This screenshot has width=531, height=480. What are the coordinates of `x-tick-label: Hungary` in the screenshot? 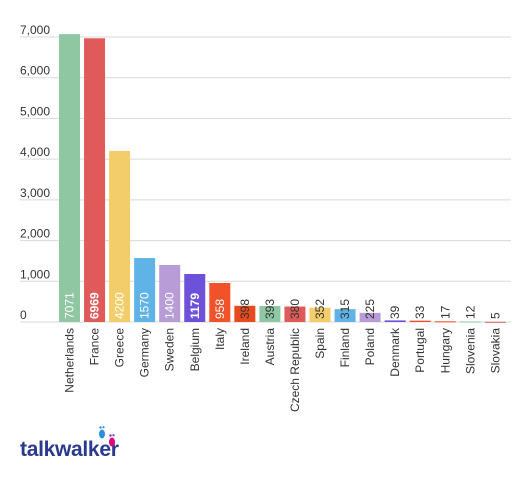 It's located at (445, 350).